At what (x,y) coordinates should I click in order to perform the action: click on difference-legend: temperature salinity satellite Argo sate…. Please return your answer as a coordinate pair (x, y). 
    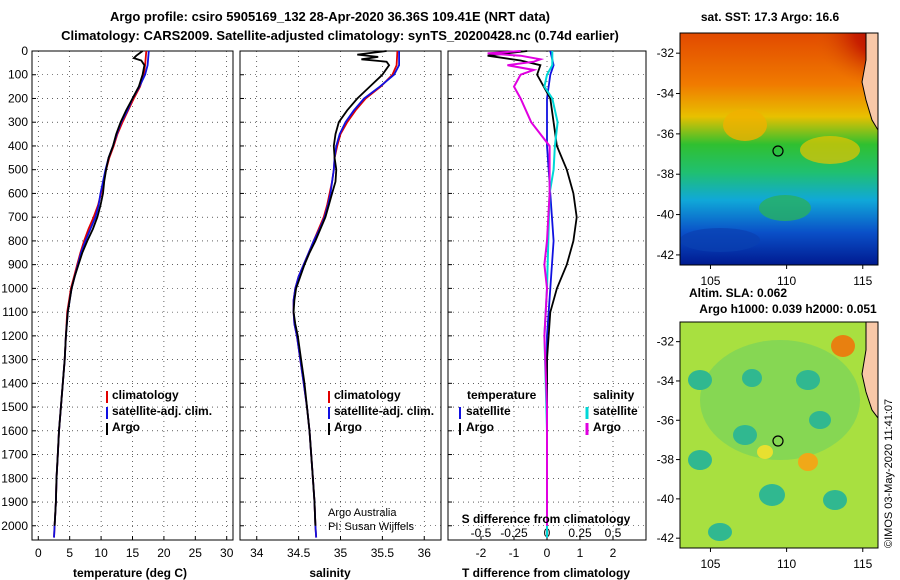
    Looking at the image, I should click on (548, 411).